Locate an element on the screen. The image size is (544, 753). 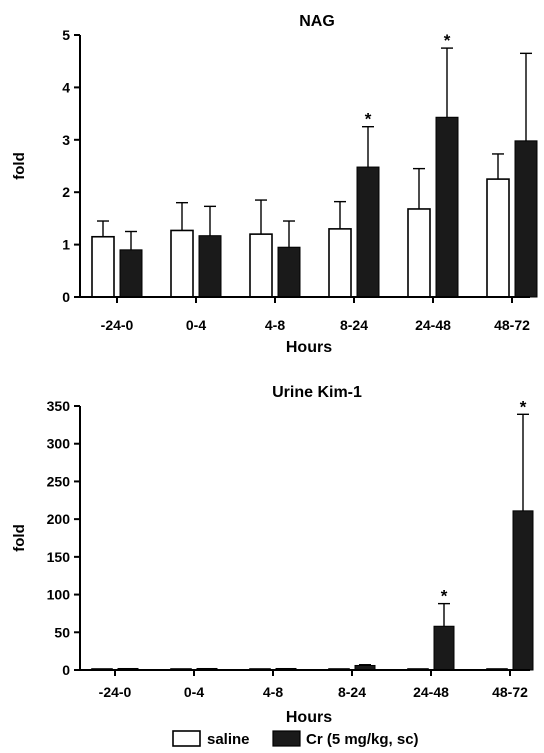
y-tick-label: 1 is located at coordinates (66, 245).